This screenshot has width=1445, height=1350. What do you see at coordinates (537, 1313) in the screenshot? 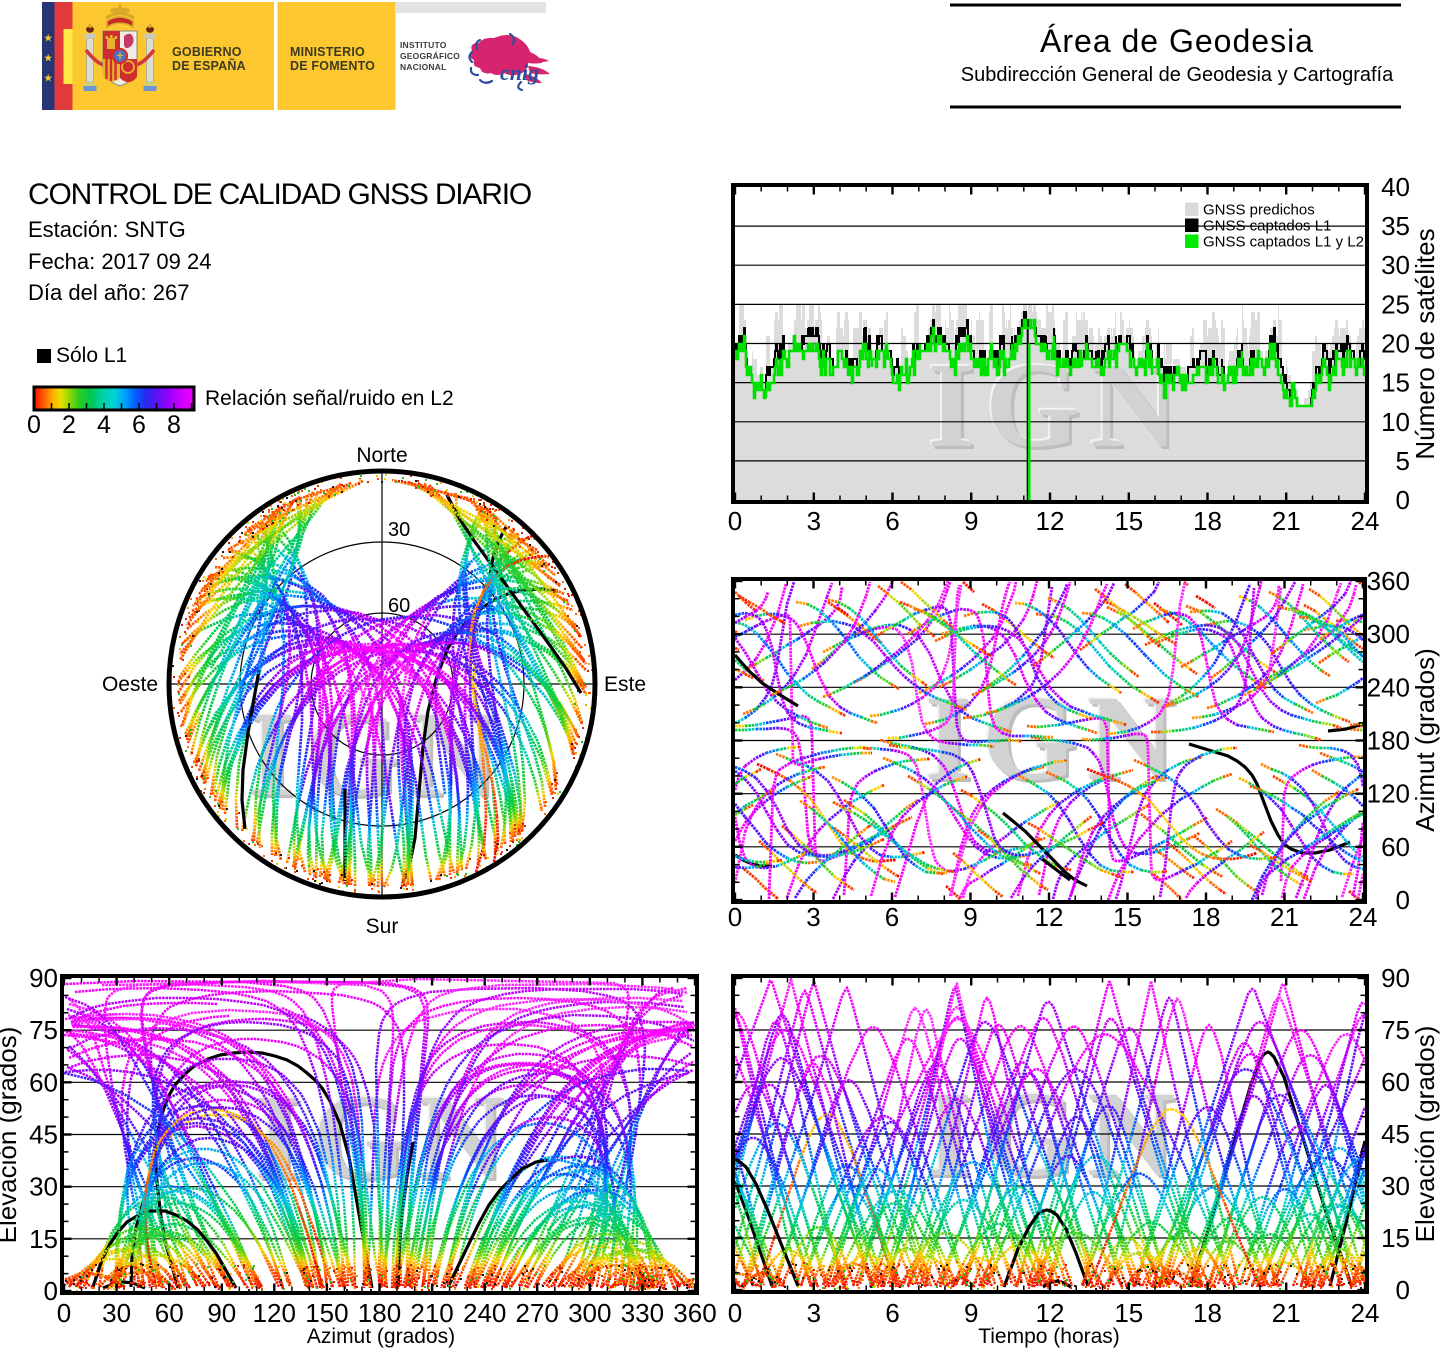
I see `svg-text: 270` at bounding box center [537, 1313].